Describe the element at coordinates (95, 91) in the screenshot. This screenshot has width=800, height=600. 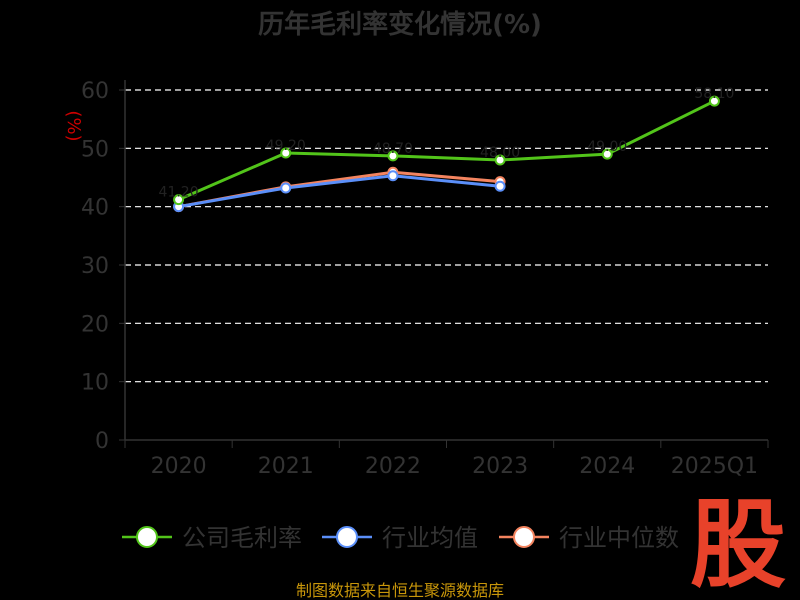
I see `y-tick-label: 60` at that location.